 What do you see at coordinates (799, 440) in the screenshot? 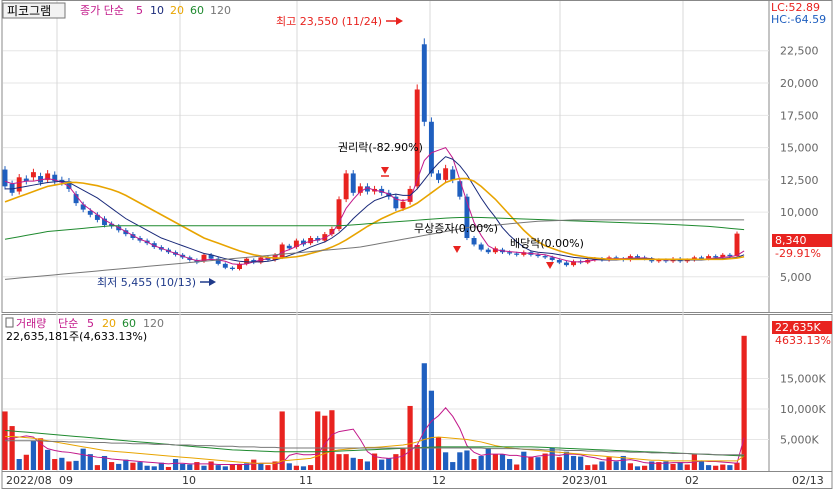
I see `volume-y-tick: 5,000K` at bounding box center [799, 440].